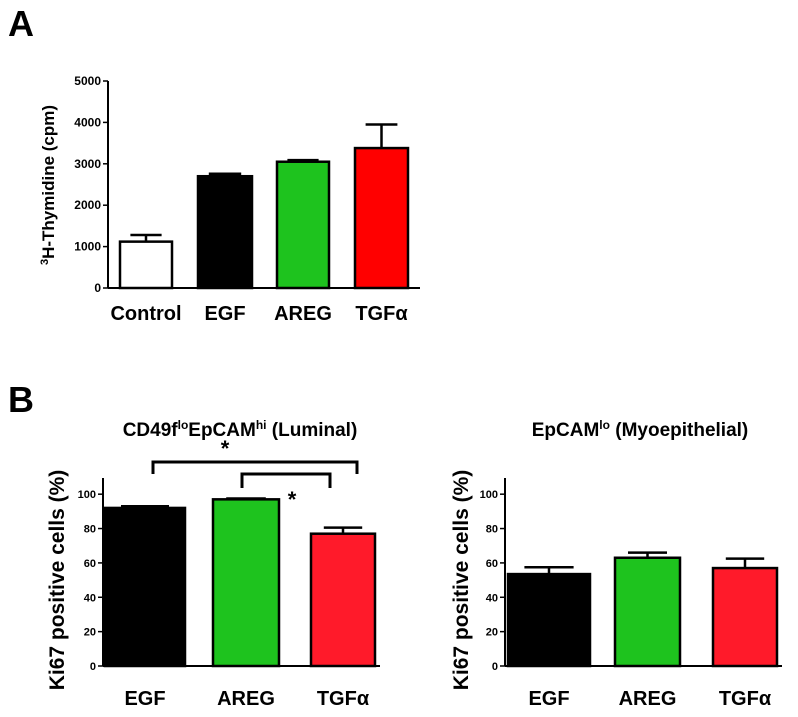 The height and width of the screenshot is (717, 798). What do you see at coordinates (87, 205) in the screenshot?
I see `y-tick-label: 2000` at bounding box center [87, 205].